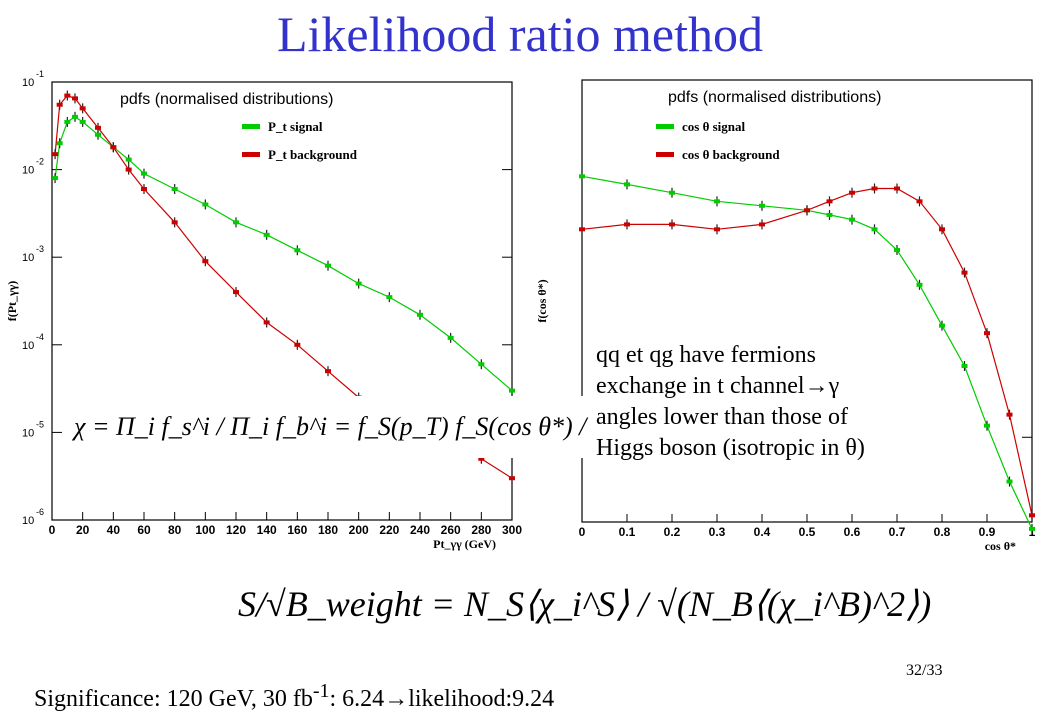  What do you see at coordinates (313, 154) in the screenshot?
I see `legend-label: P_t background` at bounding box center [313, 154].